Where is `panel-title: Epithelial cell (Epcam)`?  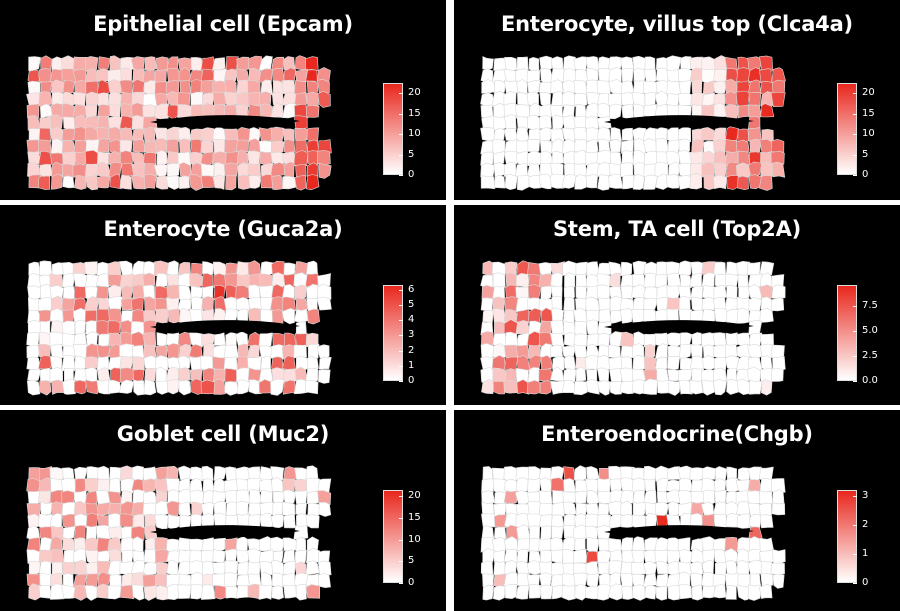
panel-title: Epithelial cell (Epcam) is located at coordinates (223, 24).